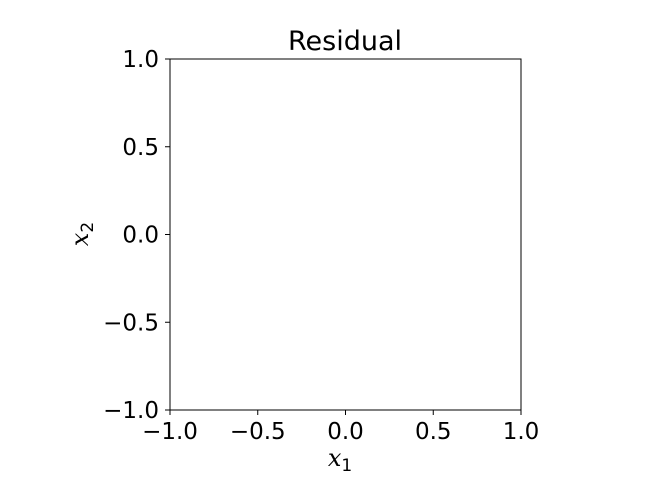  Describe the element at coordinates (258, 432) in the screenshot. I see `x-tick-label: −0.5` at that location.